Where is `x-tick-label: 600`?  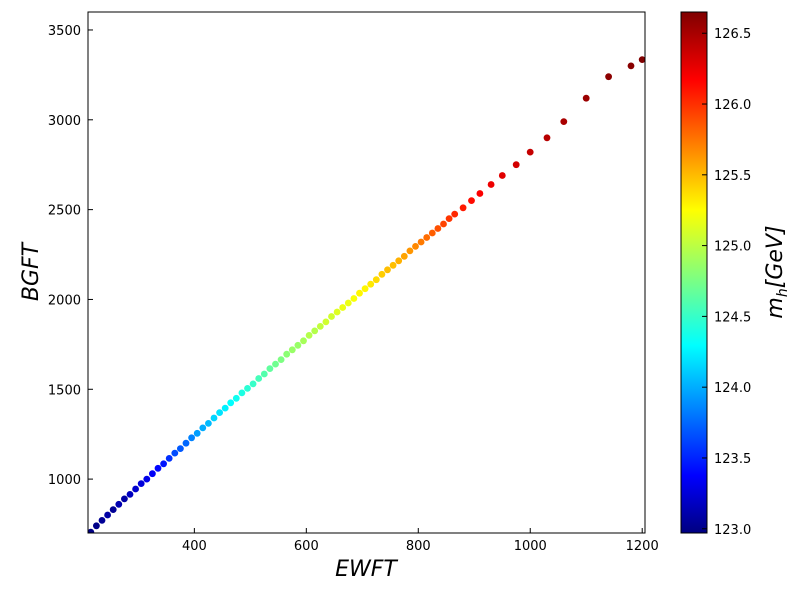 x-tick-label: 600 is located at coordinates (306, 546).